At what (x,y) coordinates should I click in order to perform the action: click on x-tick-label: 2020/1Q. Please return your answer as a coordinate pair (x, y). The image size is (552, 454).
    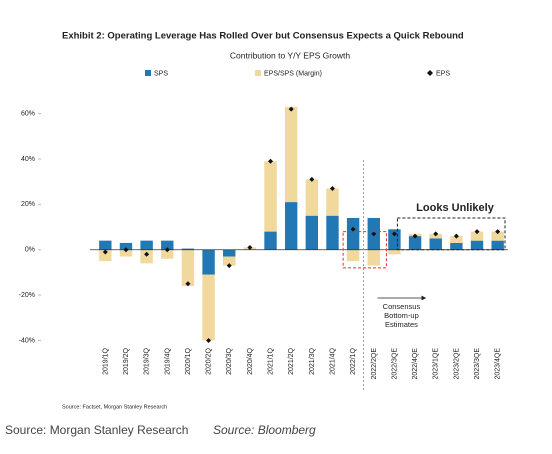
    Looking at the image, I should click on (188, 360).